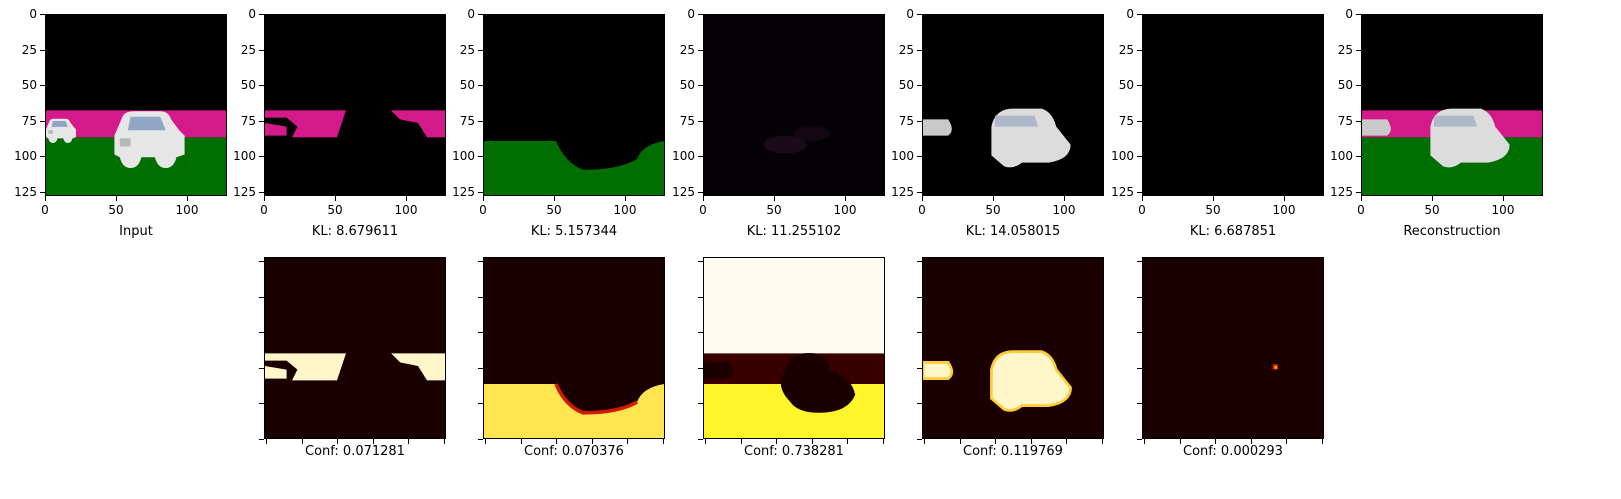  What do you see at coordinates (1233, 451) in the screenshot?
I see `confidence-caption: Conf: 0.000293` at bounding box center [1233, 451].